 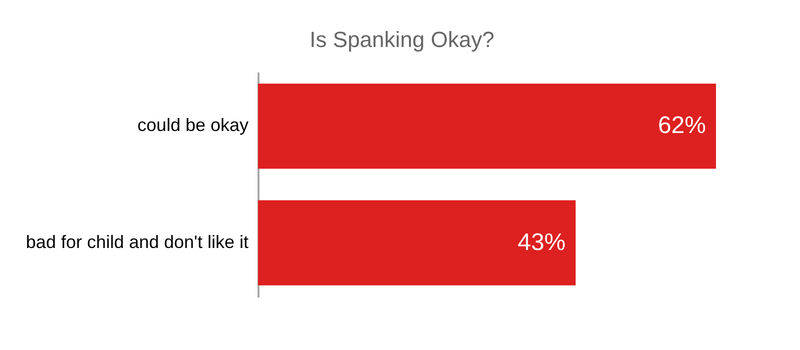 What do you see at coordinates (192, 125) in the screenshot?
I see `y-tick-label: could be okay` at bounding box center [192, 125].